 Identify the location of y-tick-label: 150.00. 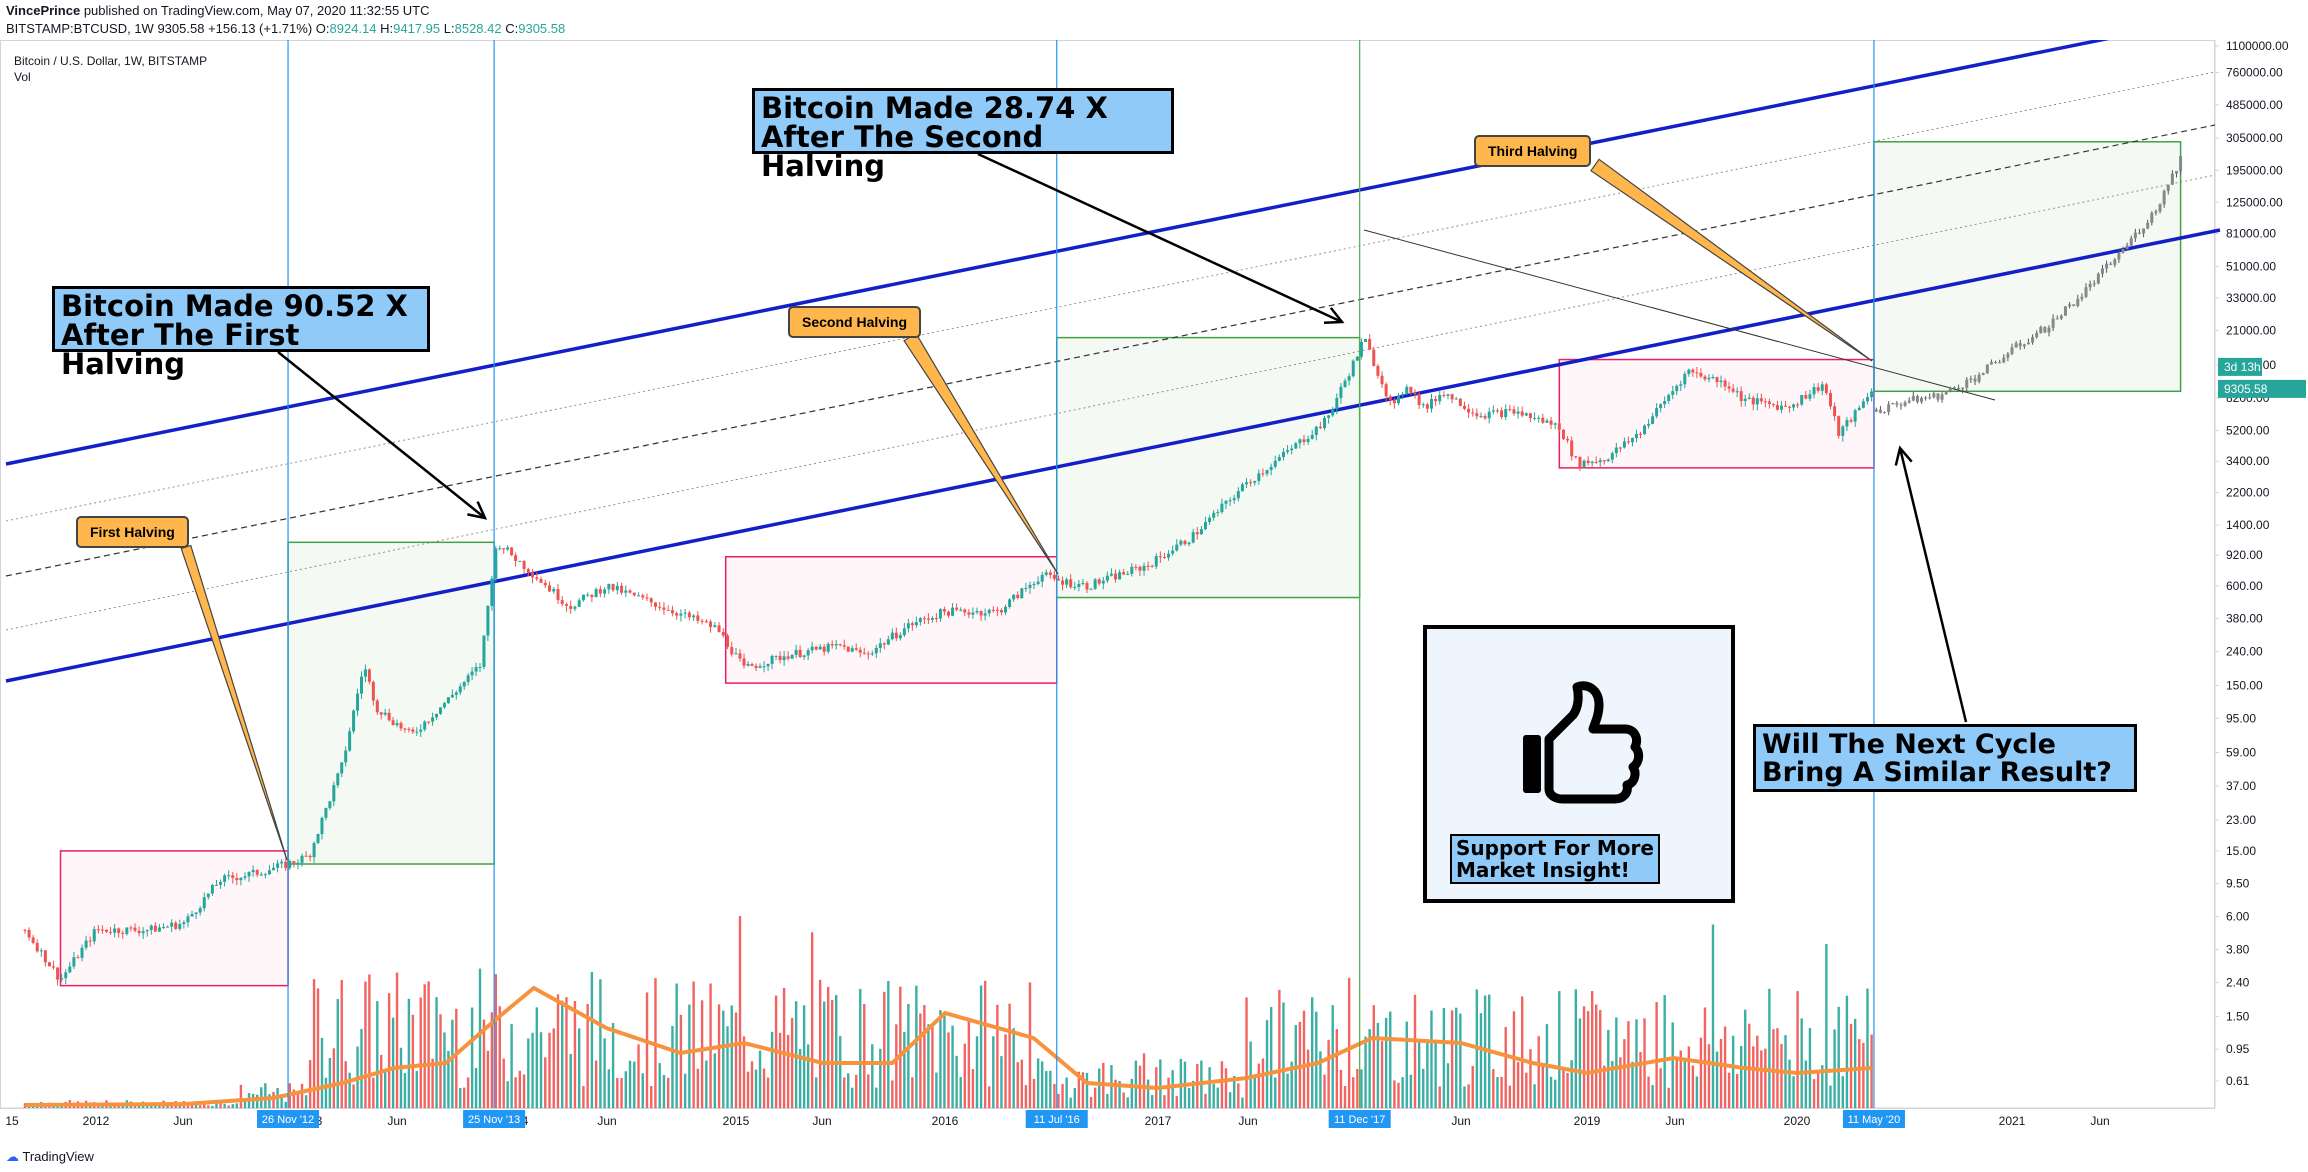
(2244, 685).